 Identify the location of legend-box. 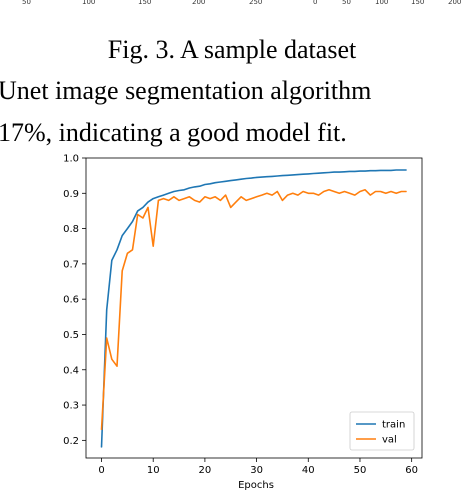
(382, 431).